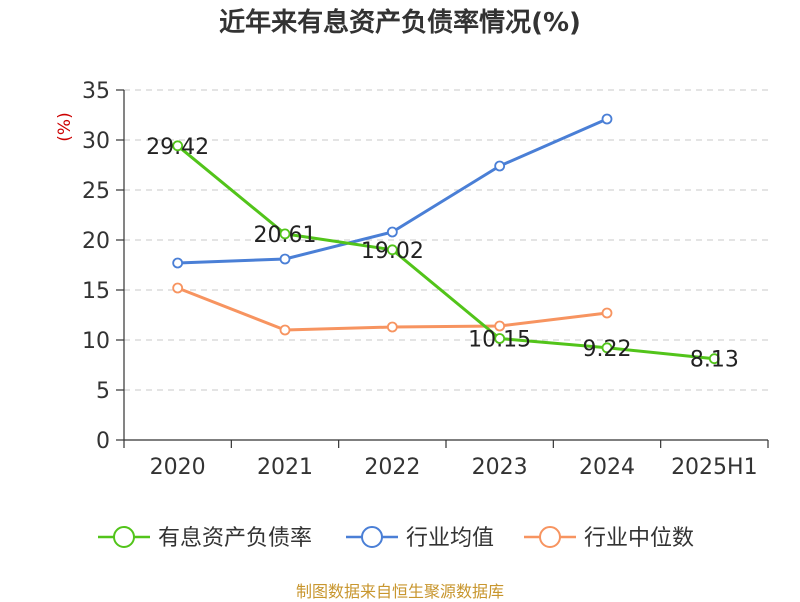 The width and height of the screenshot is (800, 602). I want to click on chart-title: 近年来有息资产负债率情况(%), so click(400, 23).